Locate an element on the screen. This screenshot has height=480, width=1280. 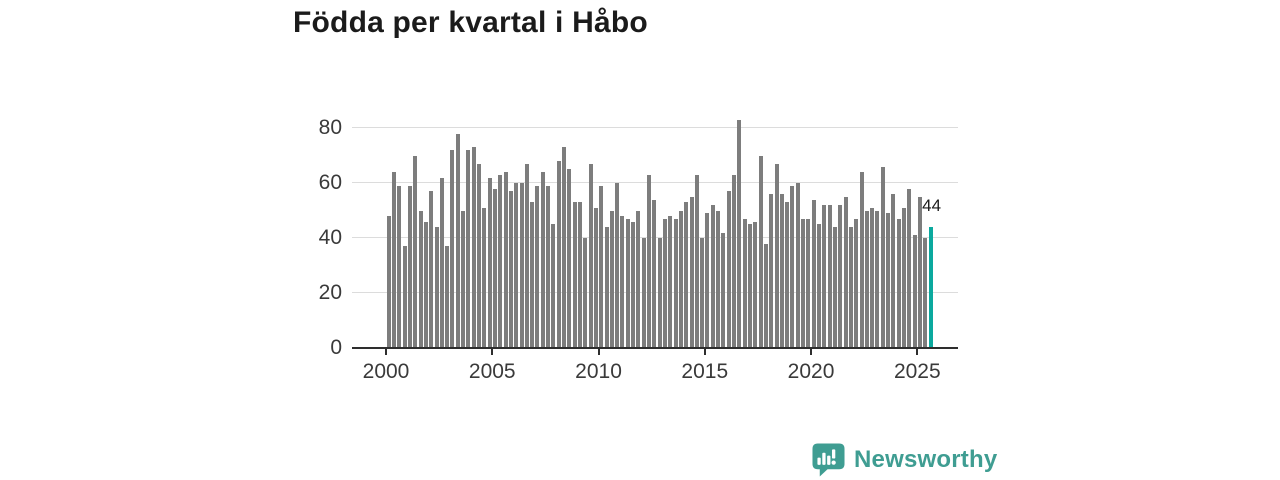
x-tick-2000 is located at coordinates (386, 351).